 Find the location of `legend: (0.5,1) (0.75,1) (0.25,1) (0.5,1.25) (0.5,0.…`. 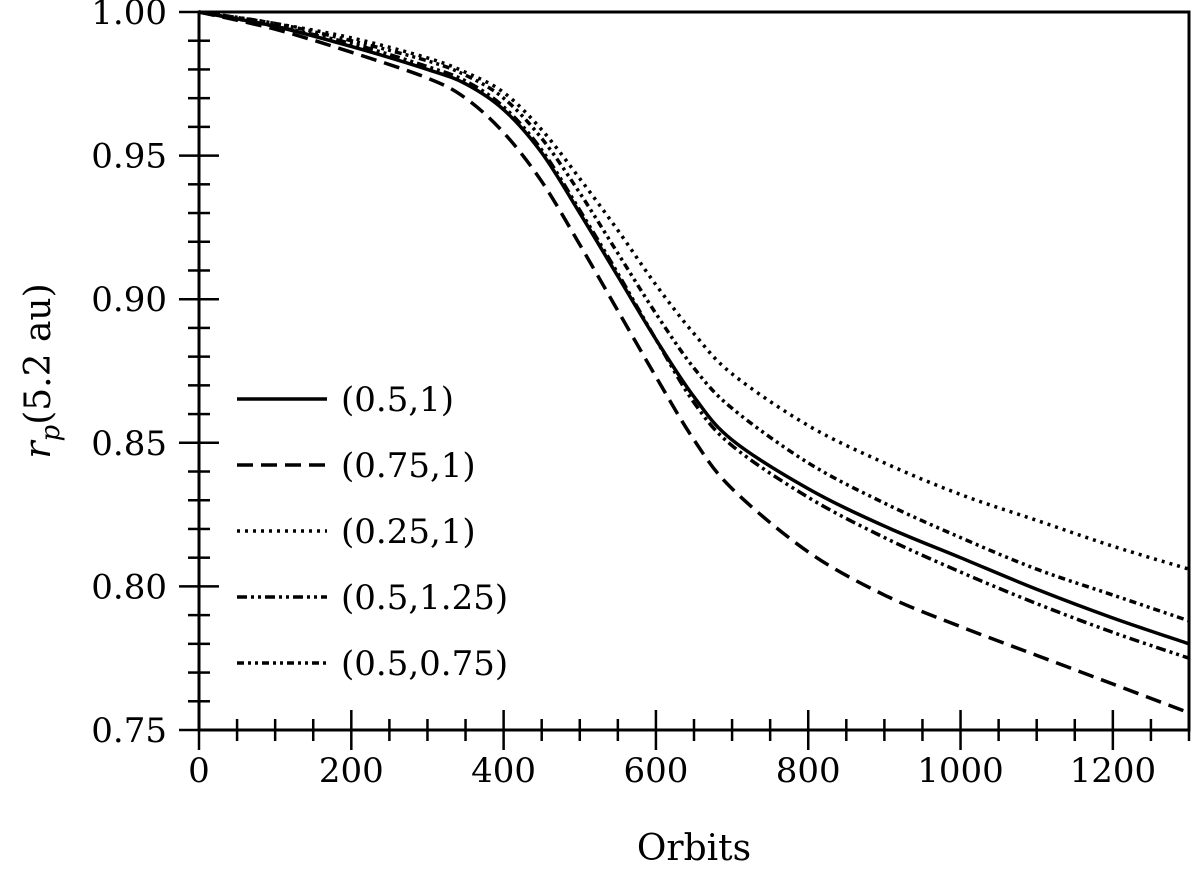

legend: (0.5,1) (0.75,1) (0.25,1) (0.5,1.25) (0.5,0.… is located at coordinates (372, 532).